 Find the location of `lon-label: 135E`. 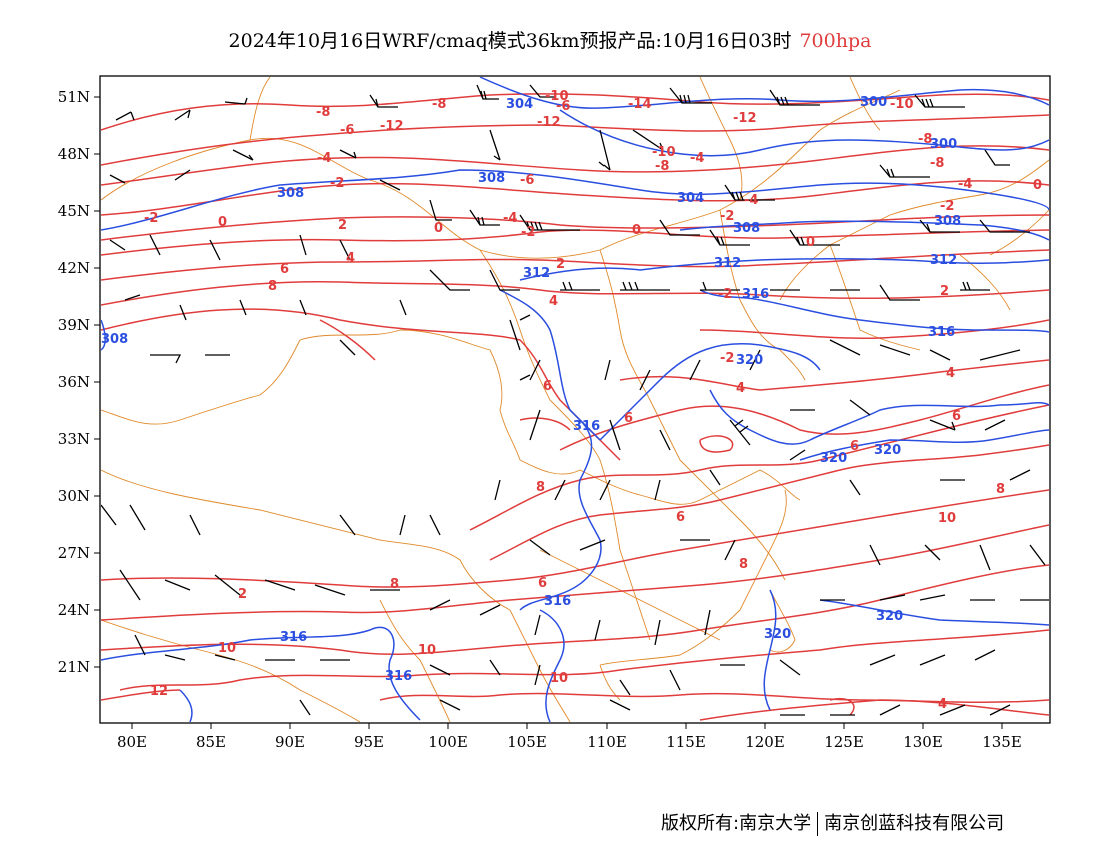

lon-label: 135E is located at coordinates (1002, 742).